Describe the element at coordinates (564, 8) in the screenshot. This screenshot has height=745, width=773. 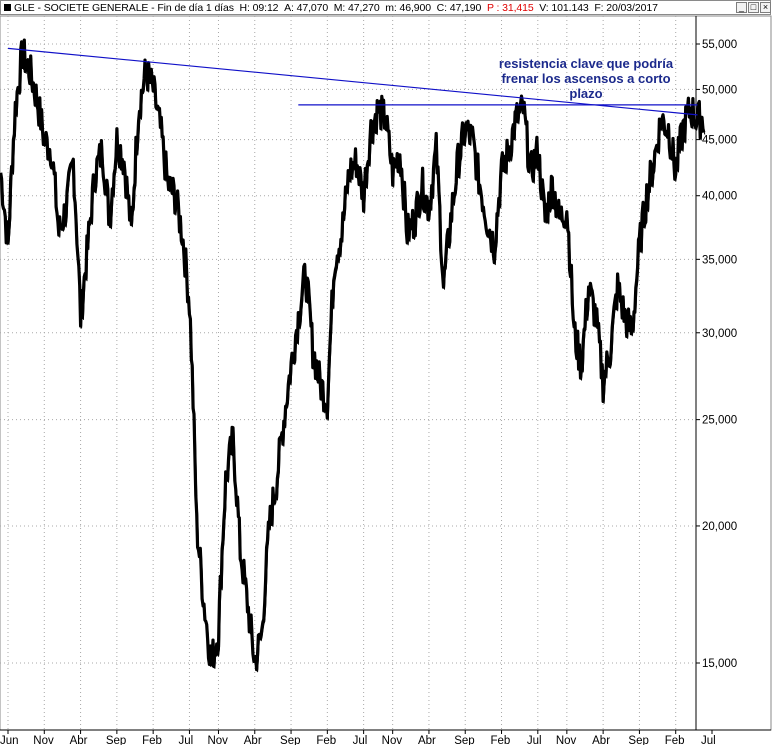
I see `volume-label: V: 101.143` at that location.